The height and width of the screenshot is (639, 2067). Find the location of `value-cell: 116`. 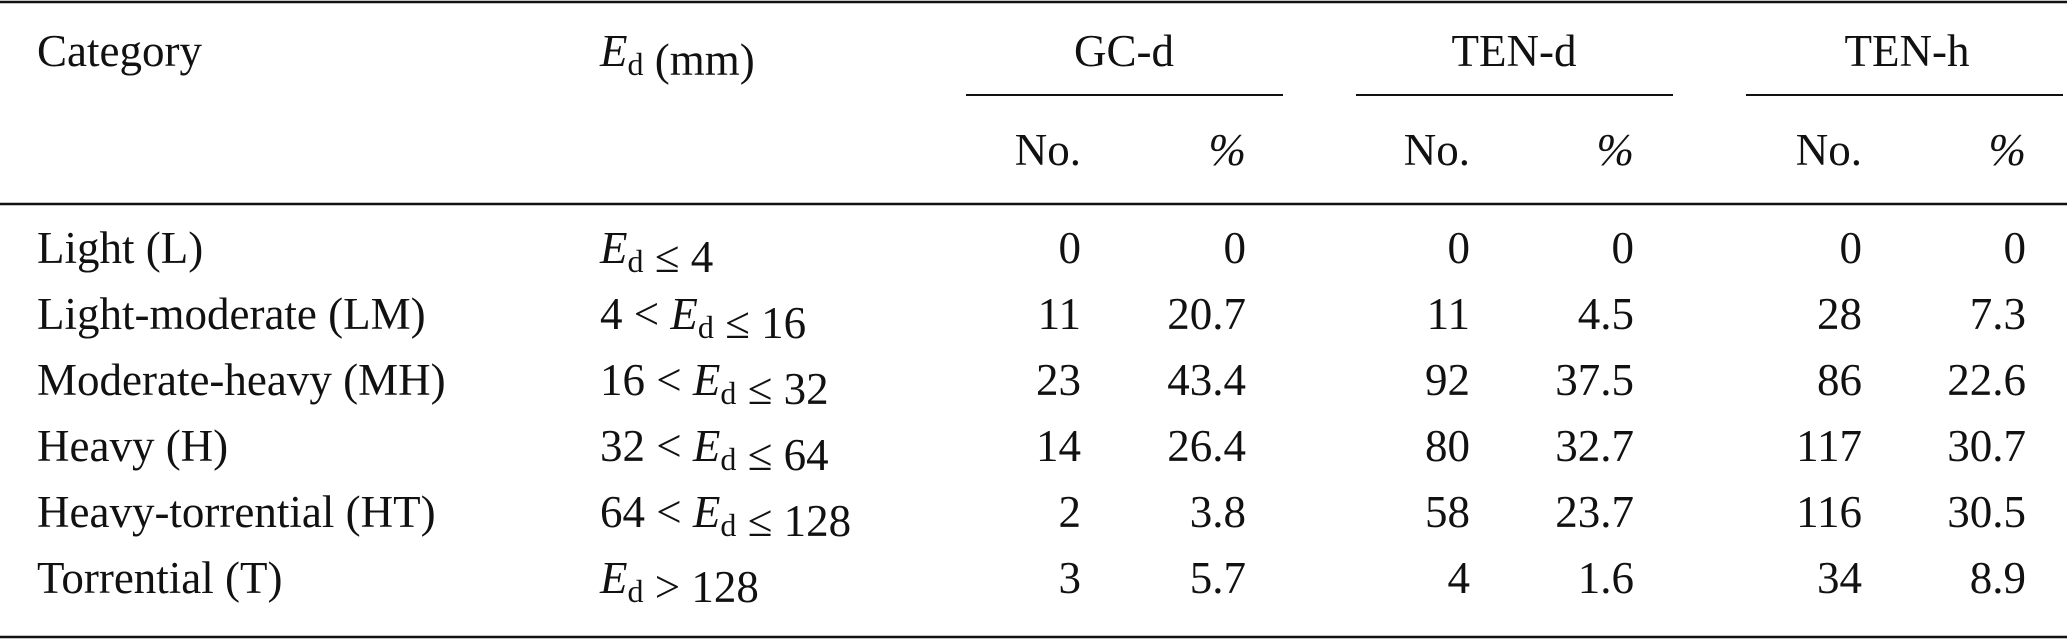

value-cell: 116 is located at coordinates (1829, 512).